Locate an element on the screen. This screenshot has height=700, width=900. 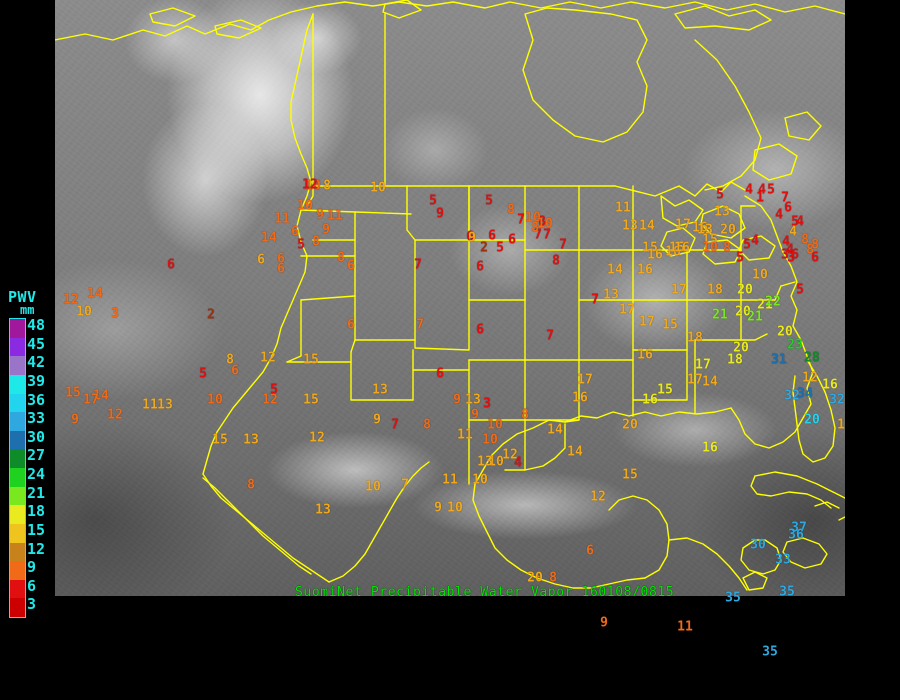
legend-tick-15: 15 is located at coordinates (36, 529).